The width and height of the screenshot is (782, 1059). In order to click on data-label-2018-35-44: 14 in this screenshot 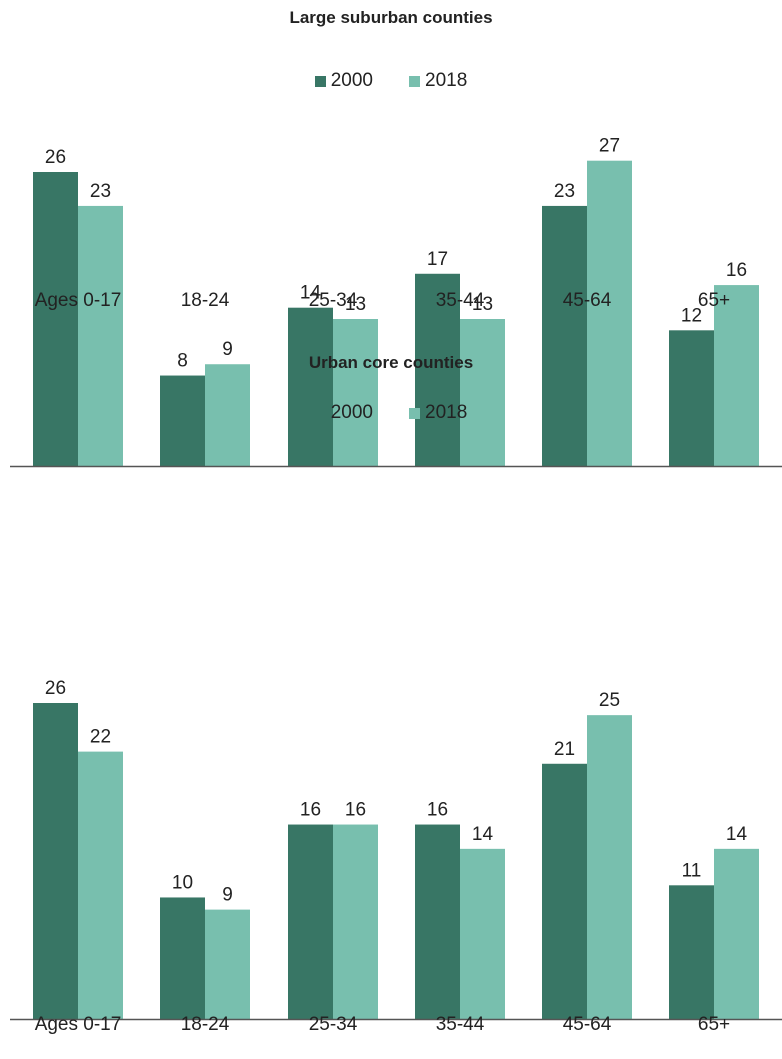, I will do `click(483, 834)`.